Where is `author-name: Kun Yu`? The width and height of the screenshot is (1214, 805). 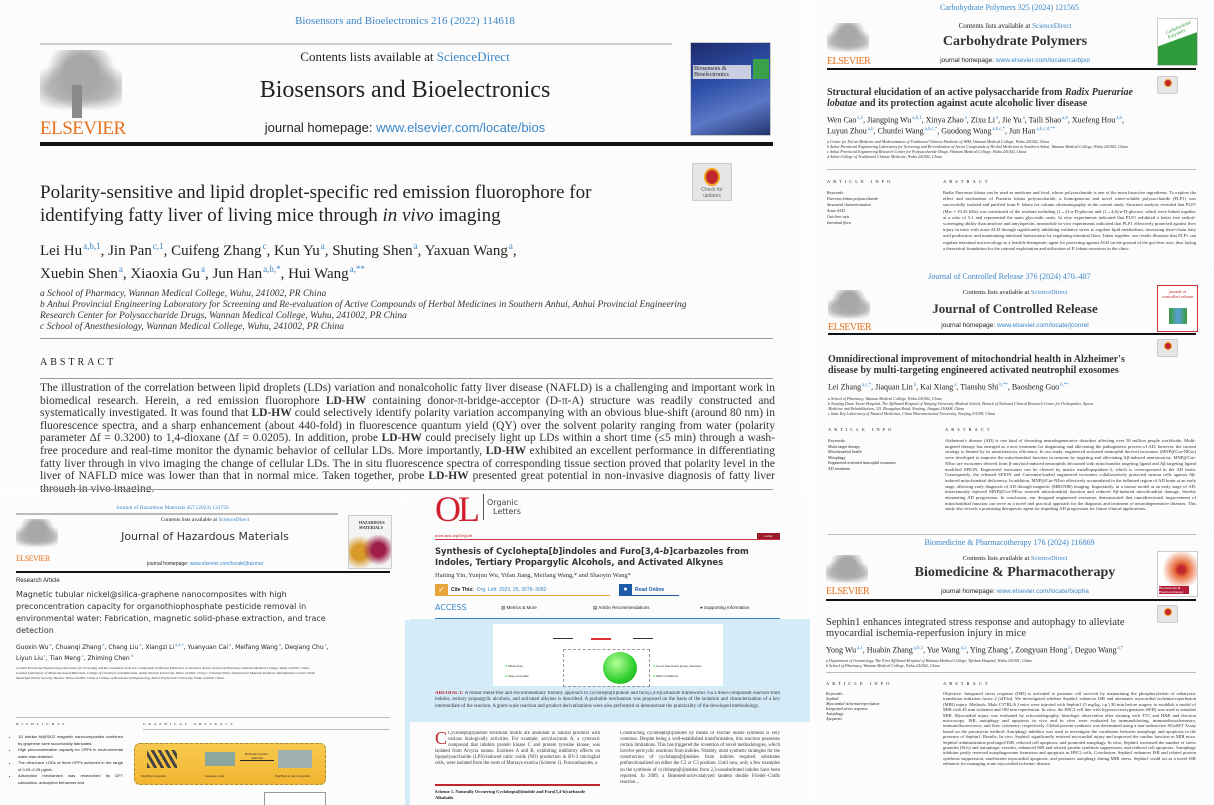 author-name: Kun Yu is located at coordinates (297, 251).